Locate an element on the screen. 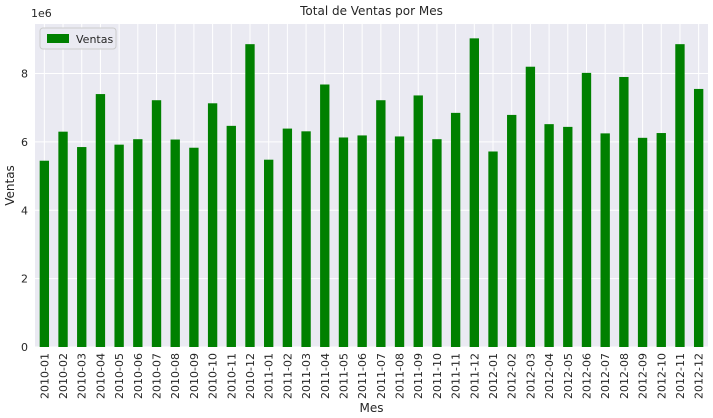 This screenshot has width=713, height=418. x-tick-label: 2011-05 is located at coordinates (343, 376).